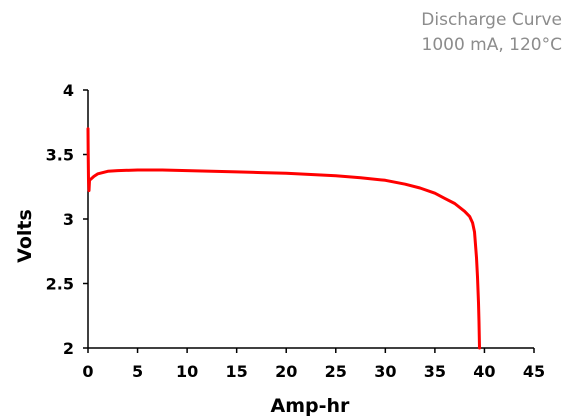  I want to click on chart-subtitle: 1000 mA, 120°C, so click(491, 45).